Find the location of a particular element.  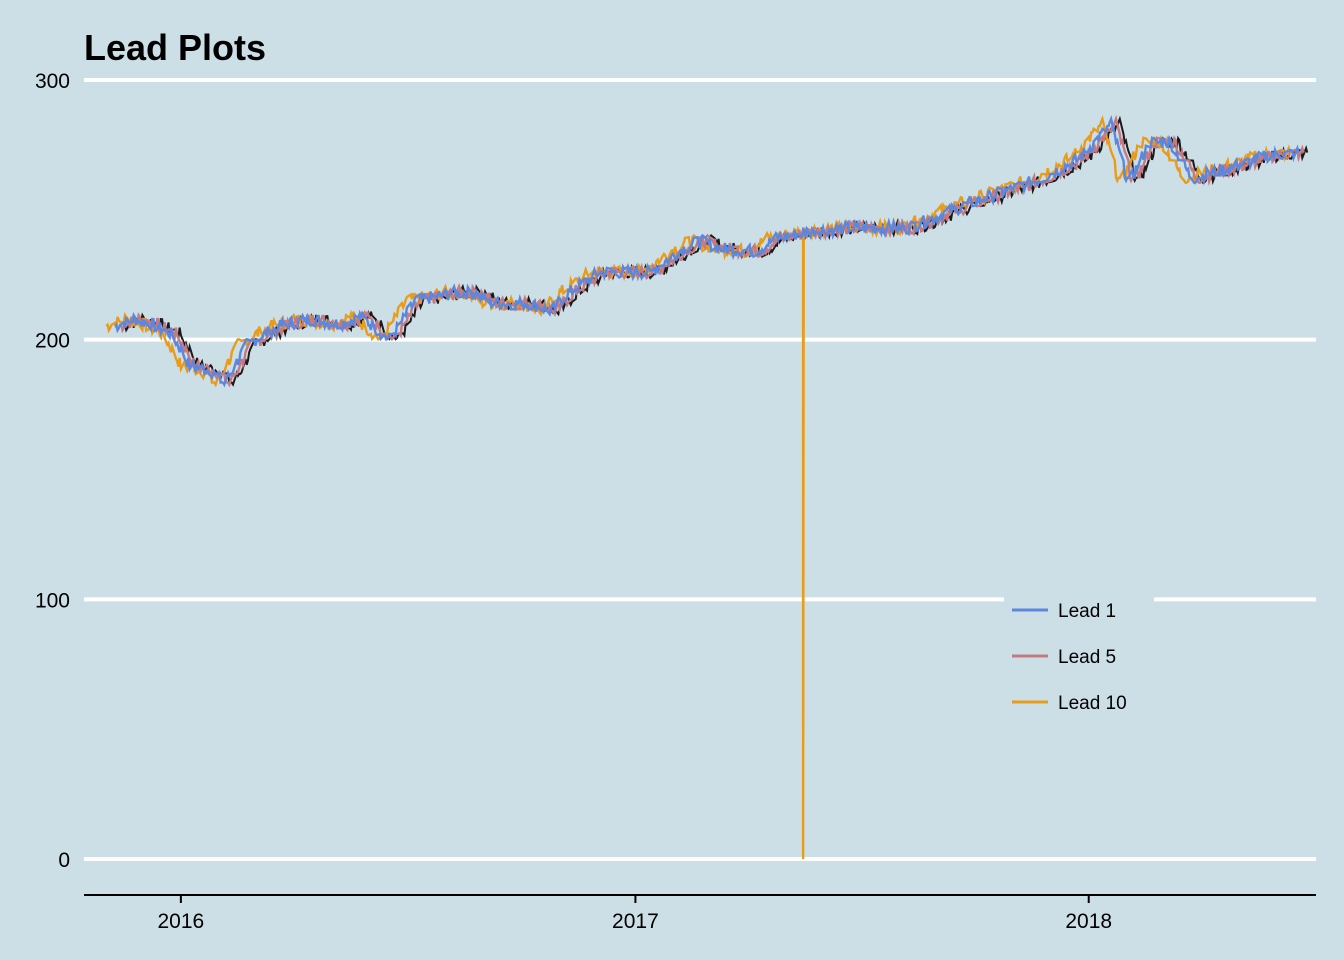

legend: Lead 1 Lead 5 Lead 10 is located at coordinates (1079, 658).